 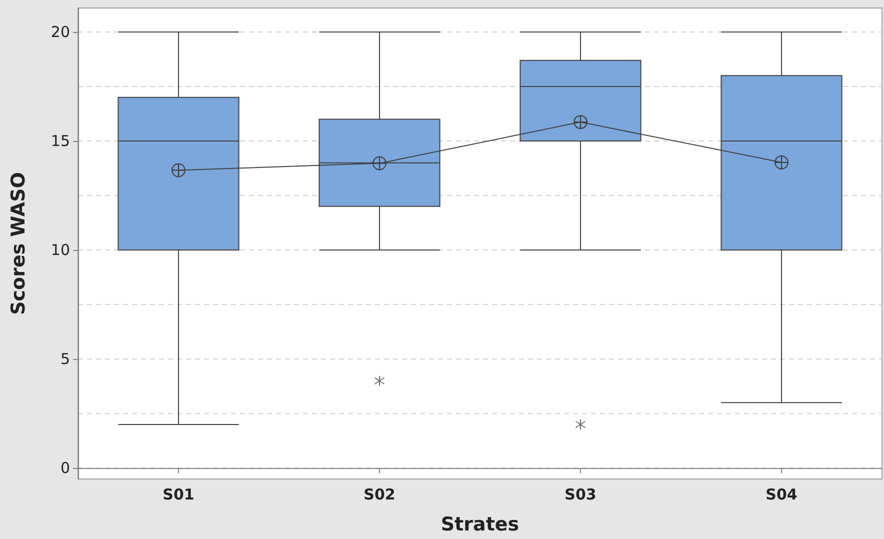 What do you see at coordinates (65, 468) in the screenshot?
I see `y-tick-label: 0` at bounding box center [65, 468].